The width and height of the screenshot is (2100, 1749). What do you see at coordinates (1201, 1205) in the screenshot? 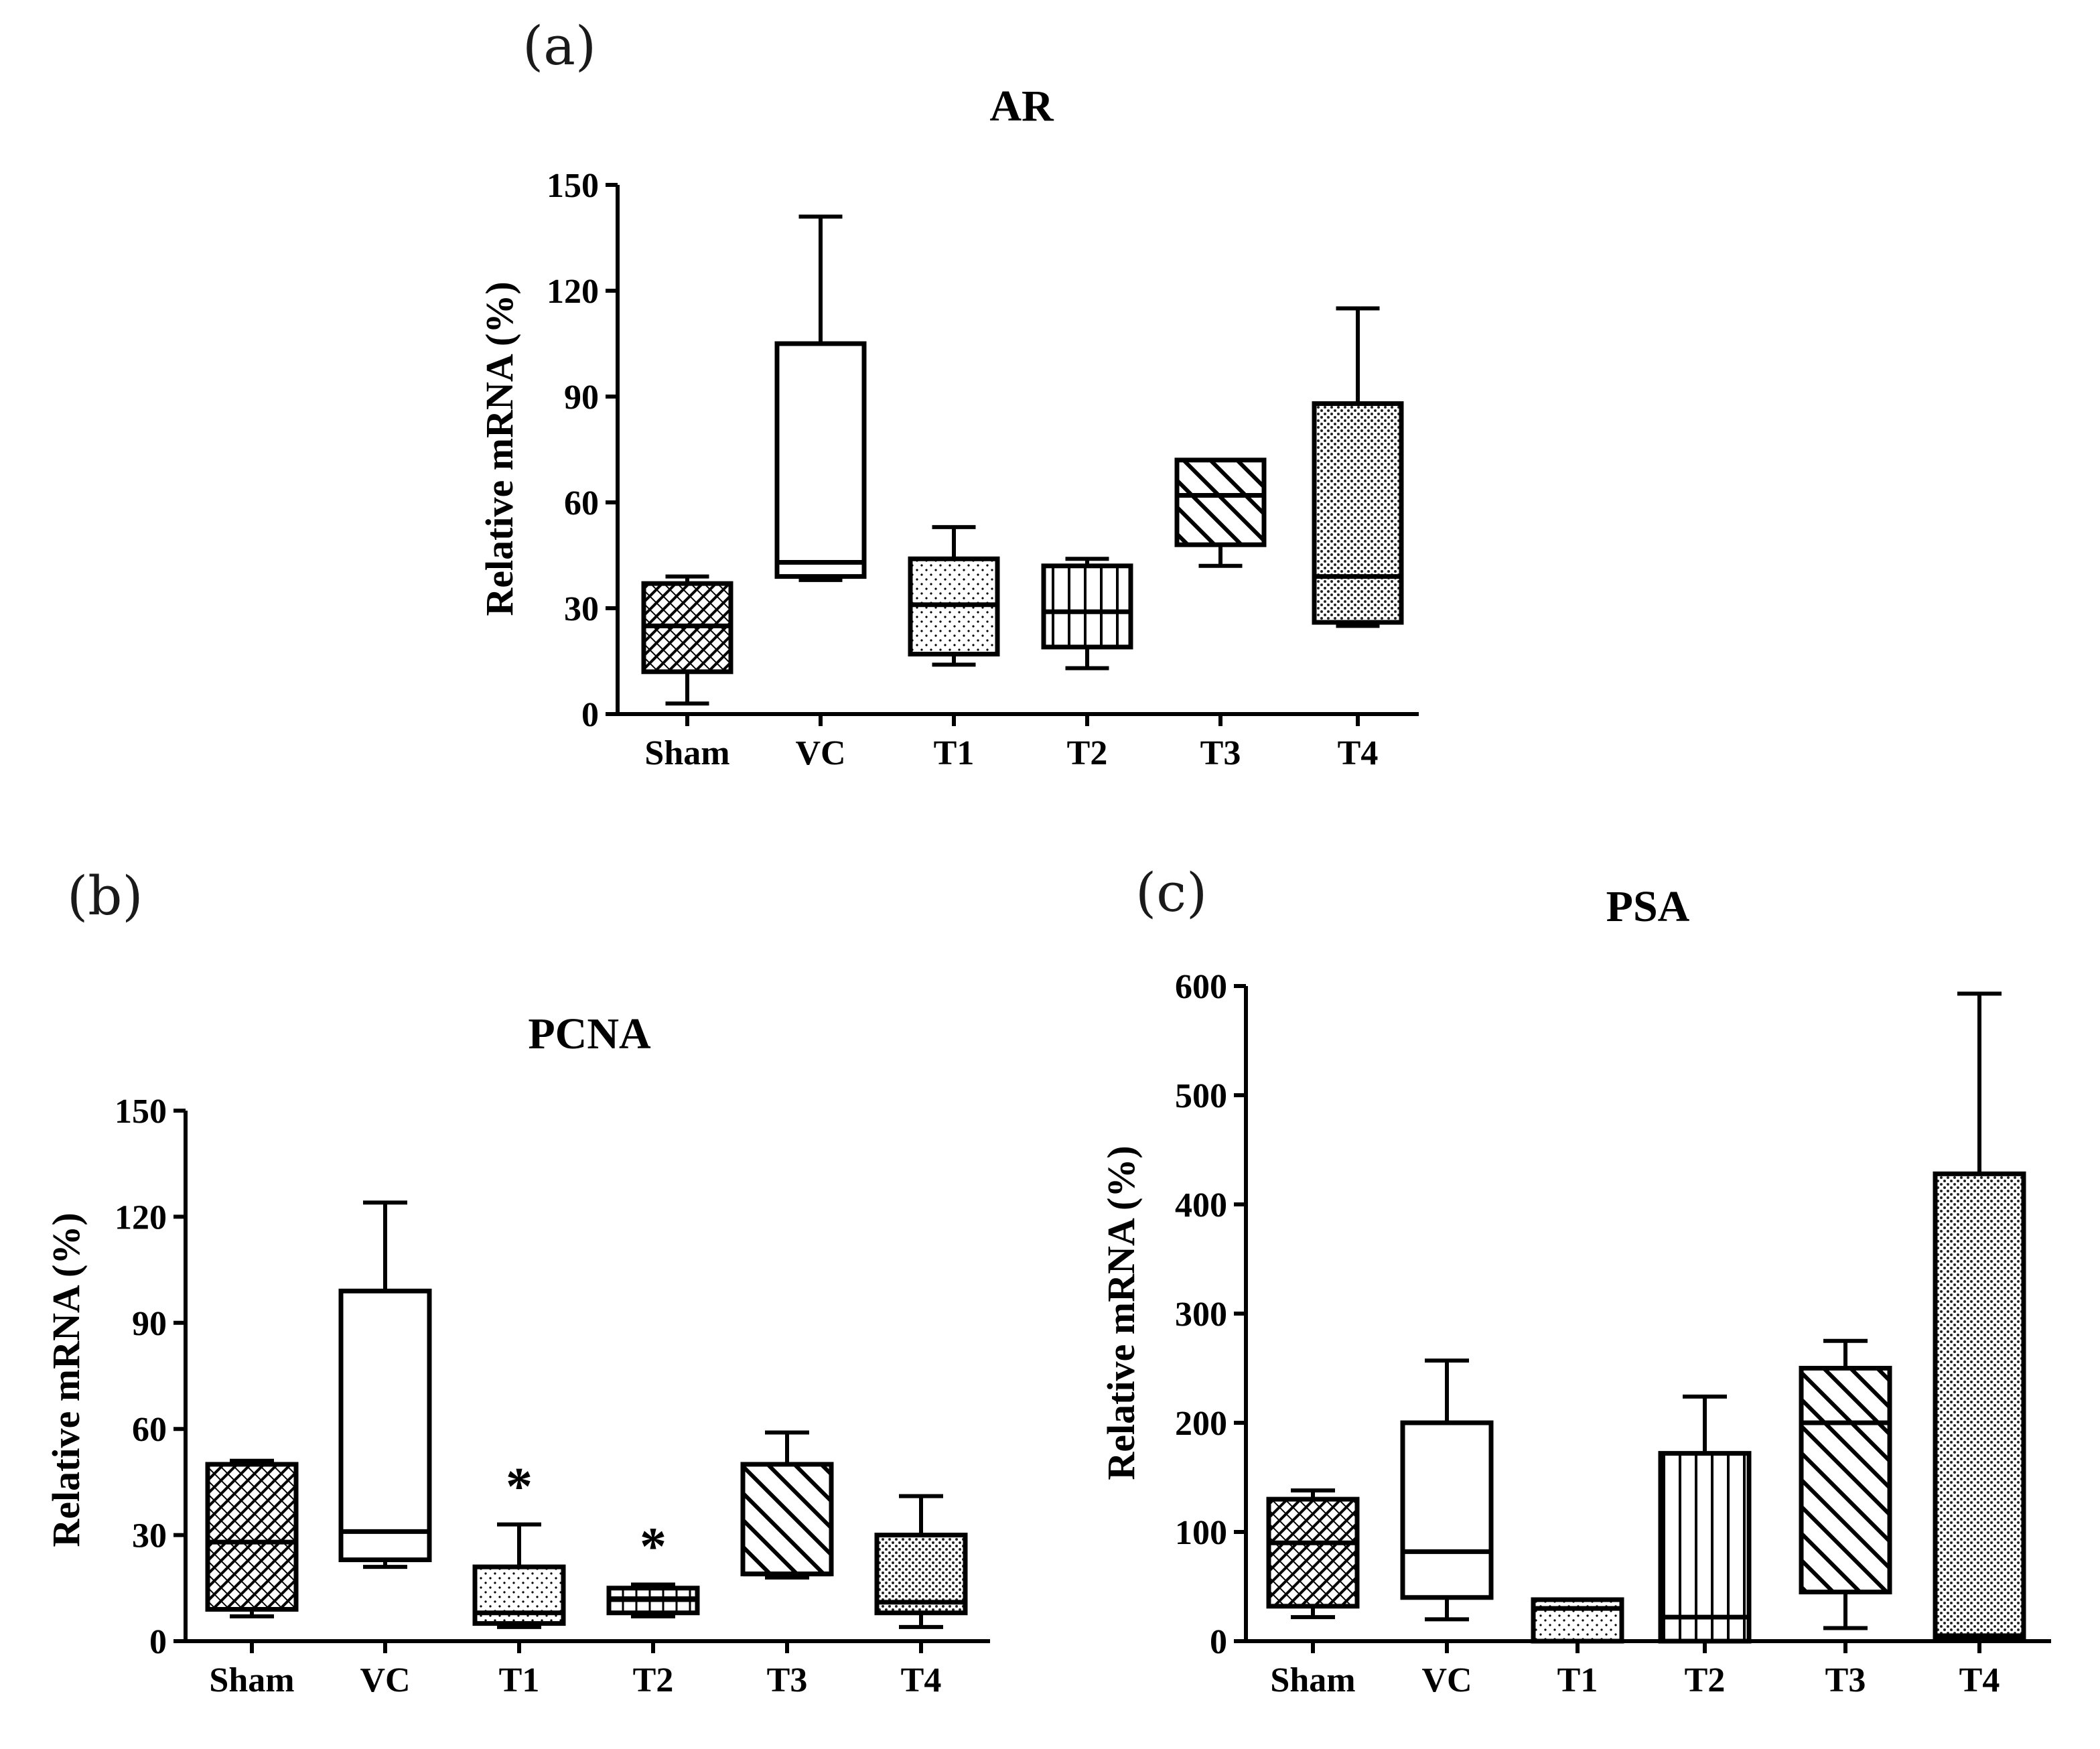
I see `y-tick-label: 400` at bounding box center [1201, 1205].